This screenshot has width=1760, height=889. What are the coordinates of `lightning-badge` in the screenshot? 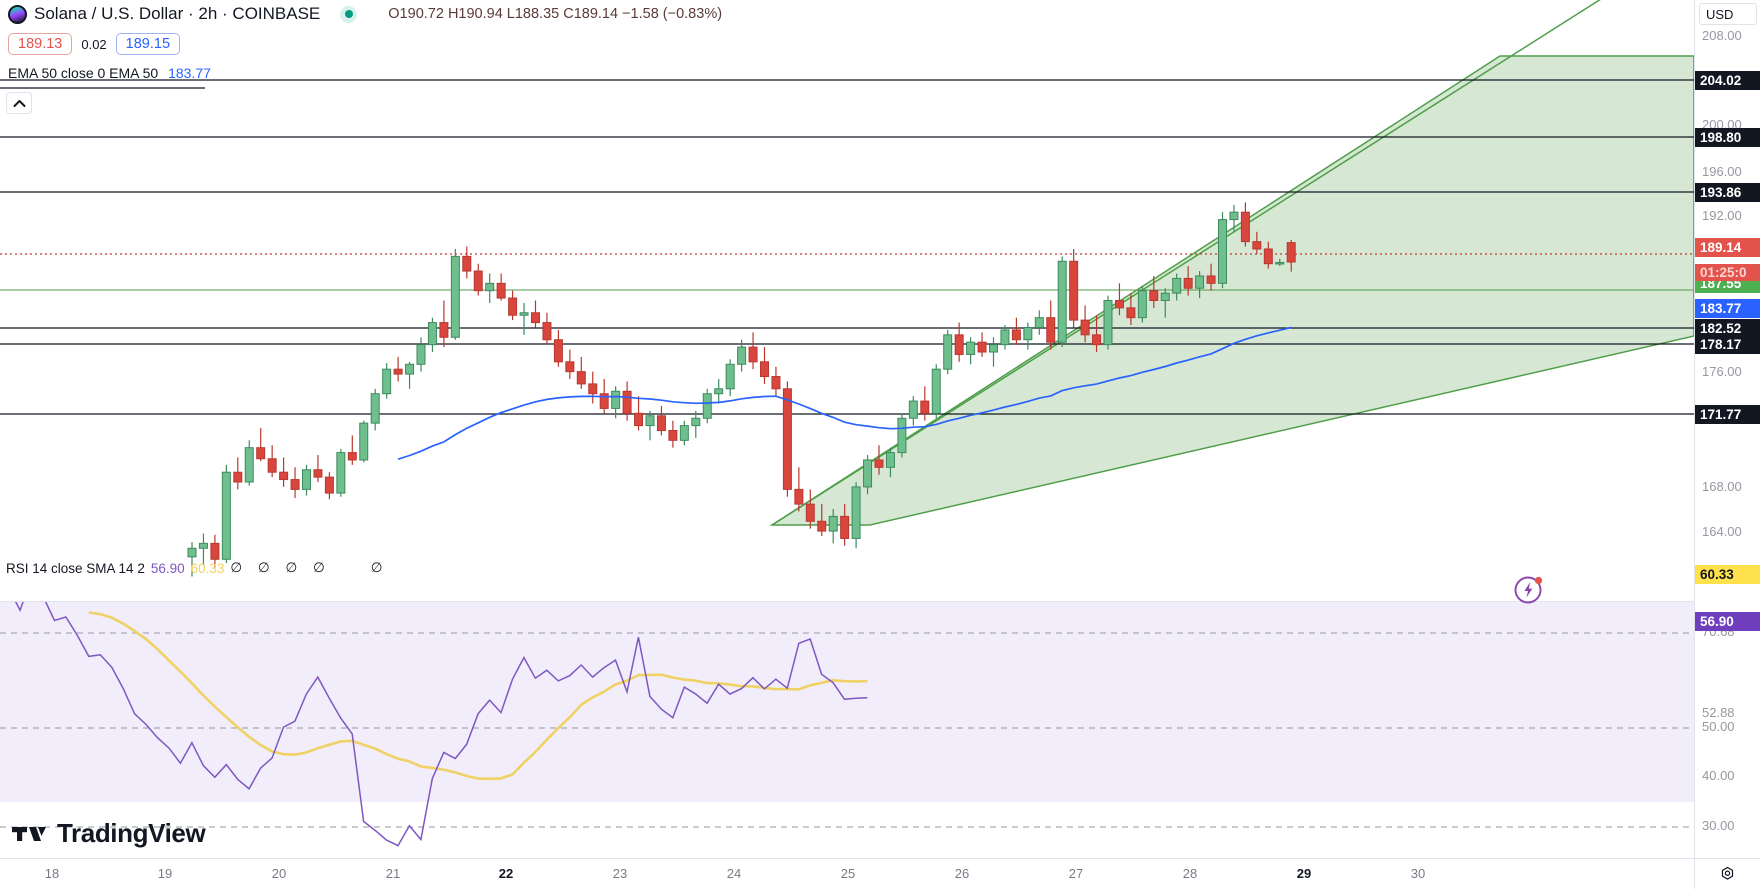 It's located at (1529, 589).